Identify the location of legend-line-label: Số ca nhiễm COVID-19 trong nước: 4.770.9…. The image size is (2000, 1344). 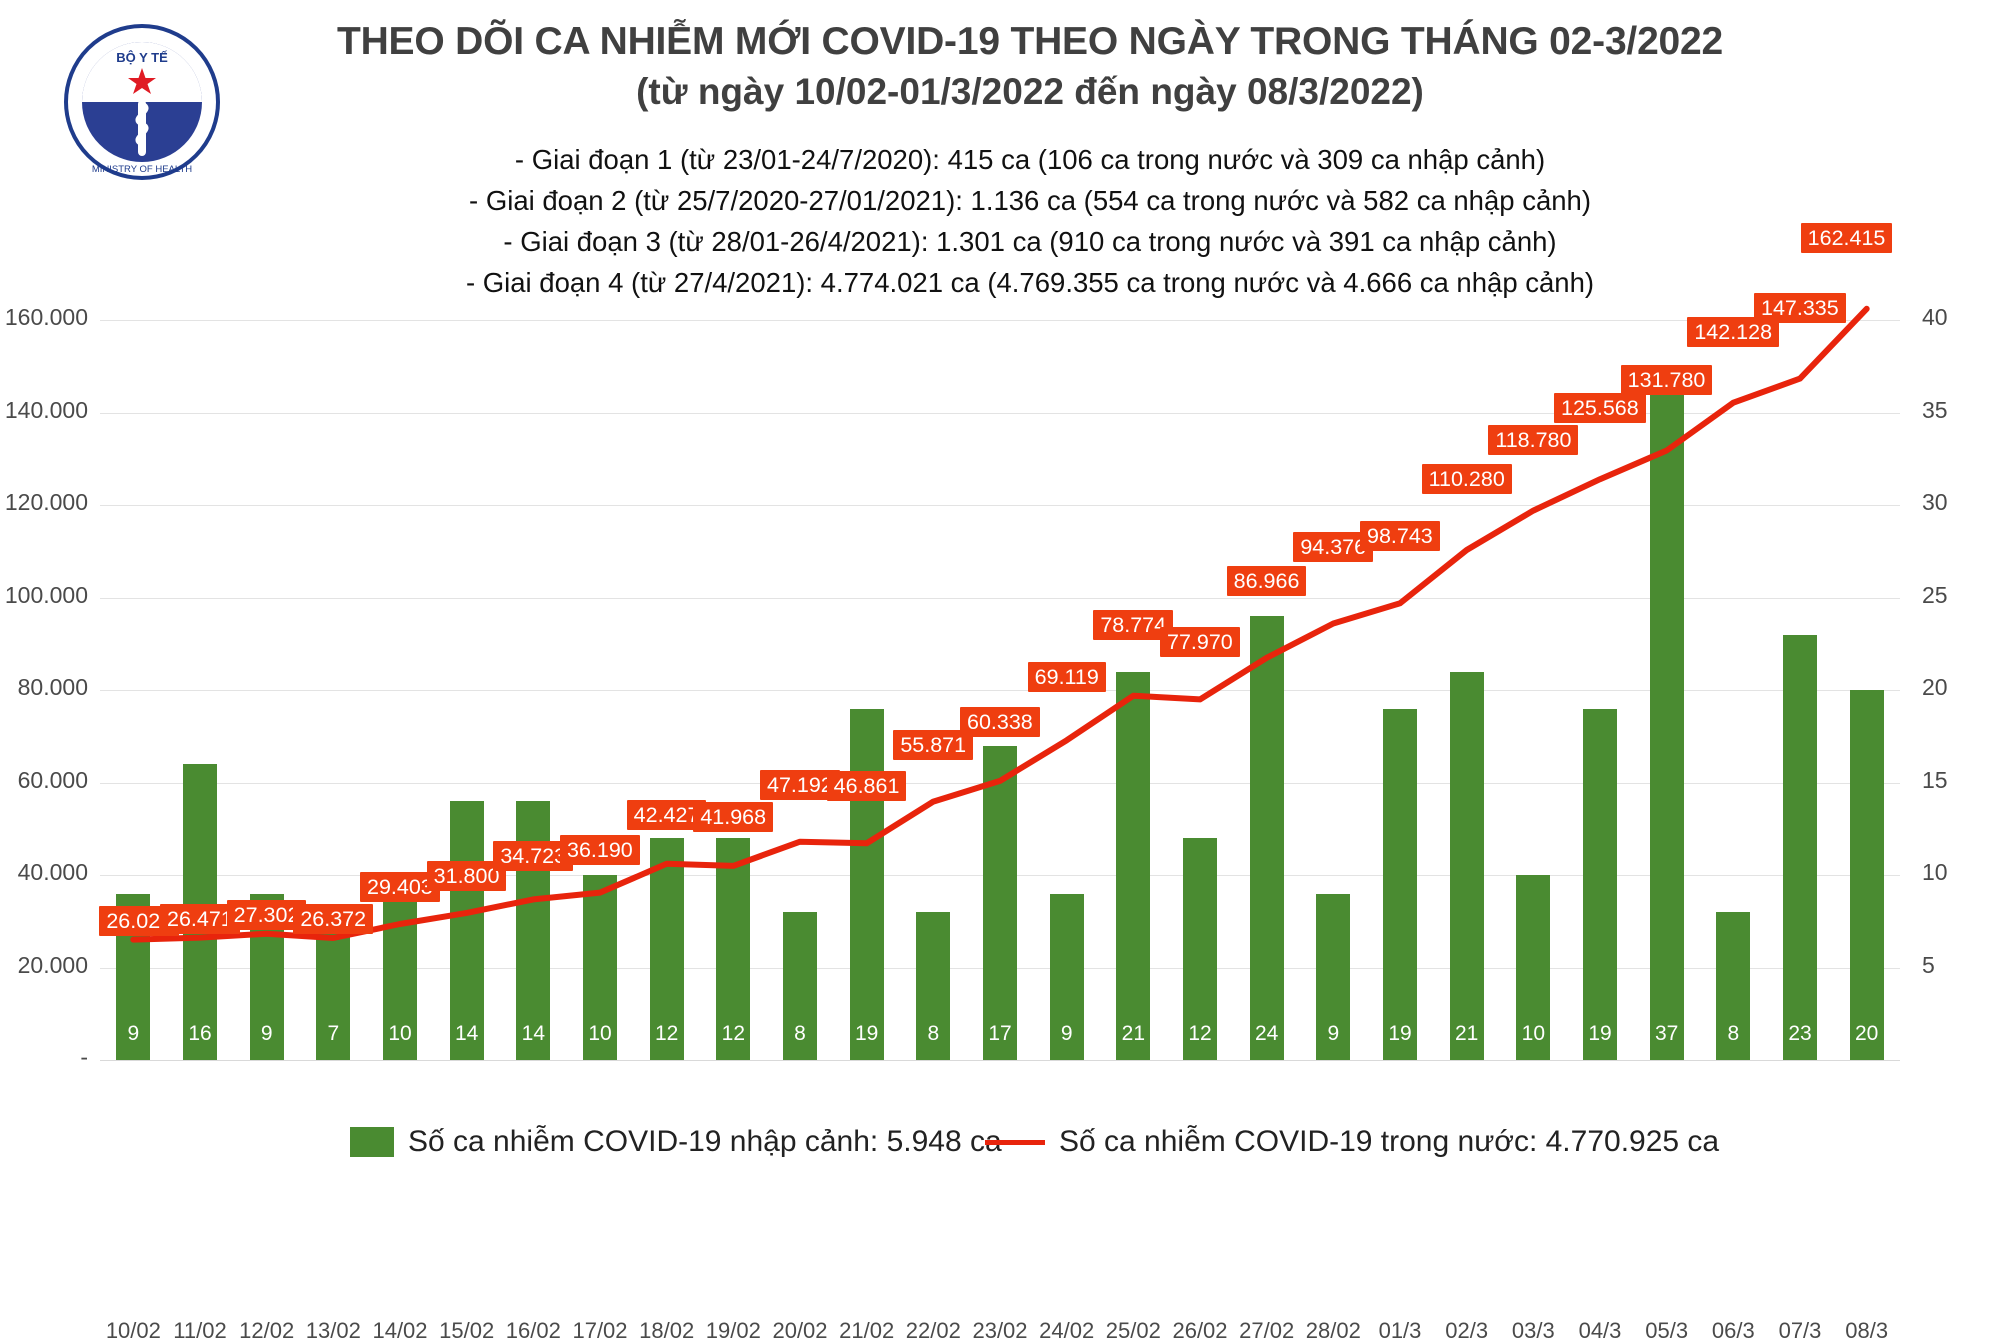
(1389, 1141).